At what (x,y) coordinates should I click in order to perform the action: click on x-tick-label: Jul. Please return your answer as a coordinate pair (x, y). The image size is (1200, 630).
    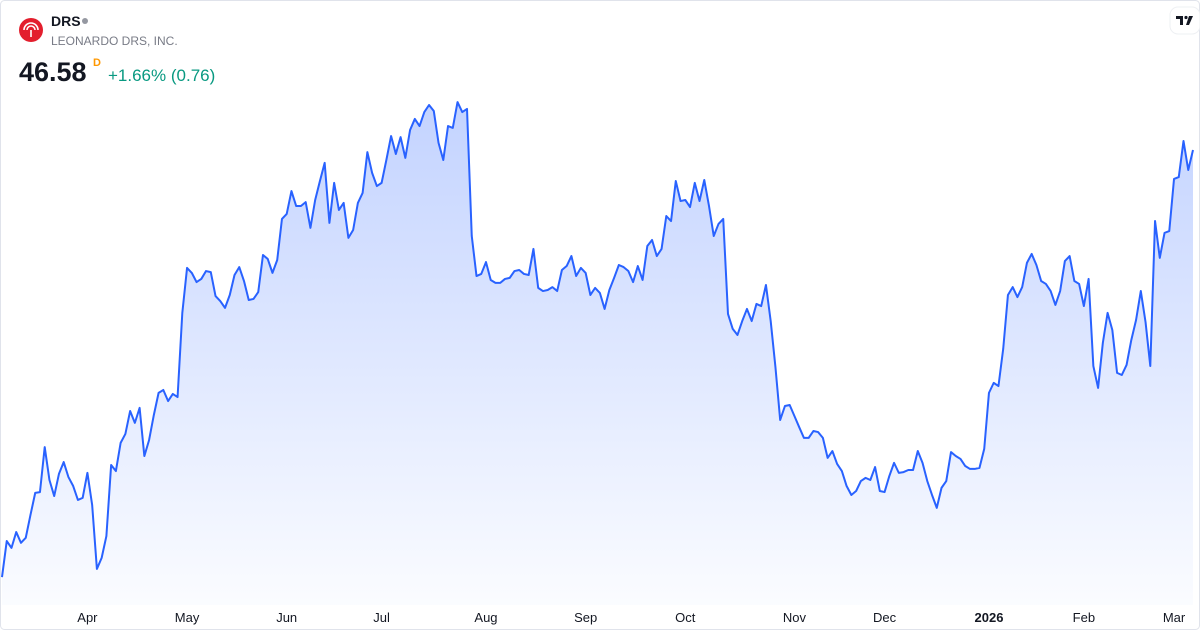
    Looking at the image, I should click on (381, 617).